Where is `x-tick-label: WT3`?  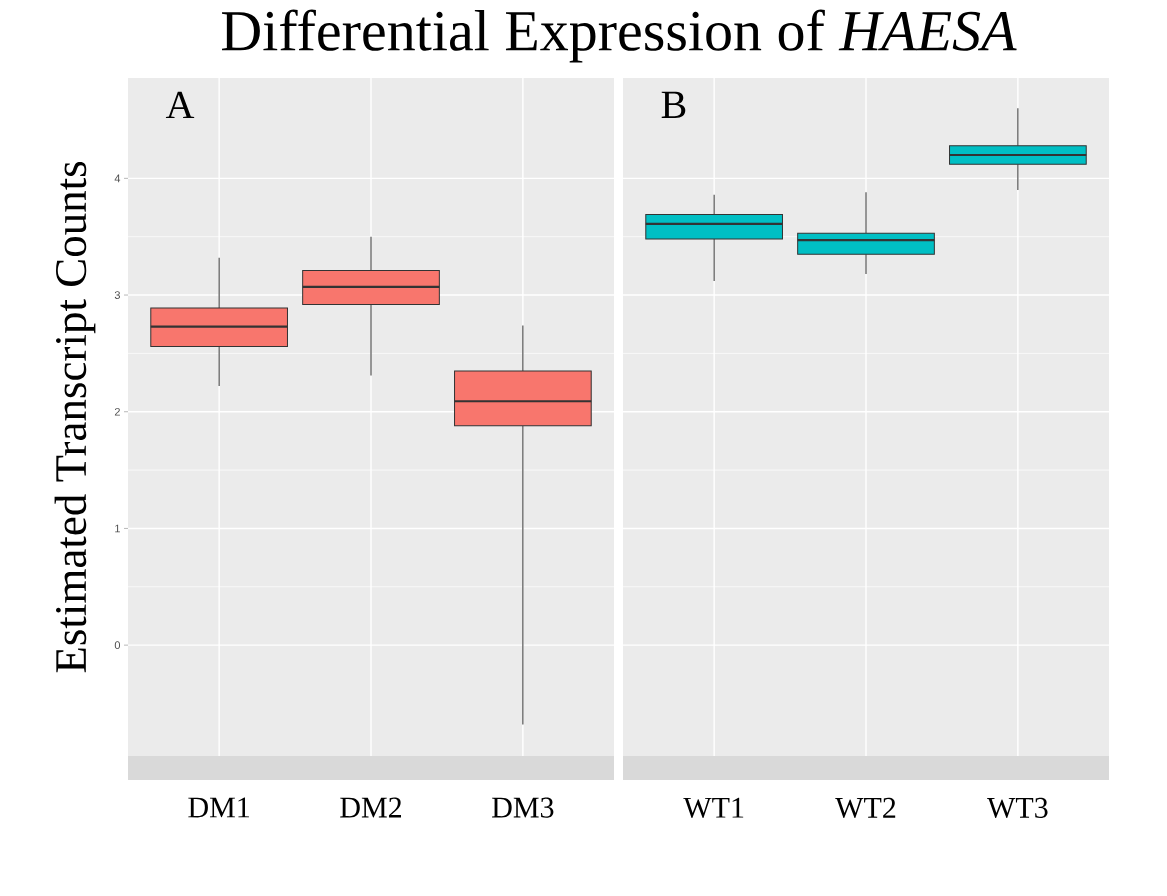 x-tick-label: WT3 is located at coordinates (1017, 808).